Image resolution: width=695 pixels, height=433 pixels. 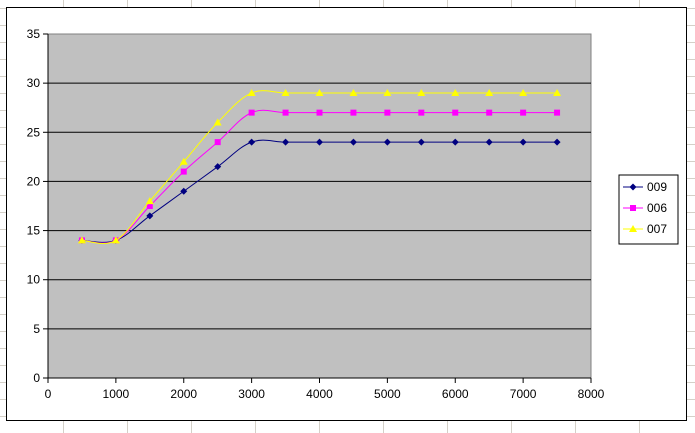 What do you see at coordinates (36, 378) in the screenshot?
I see `y-tick-label: 0` at bounding box center [36, 378].